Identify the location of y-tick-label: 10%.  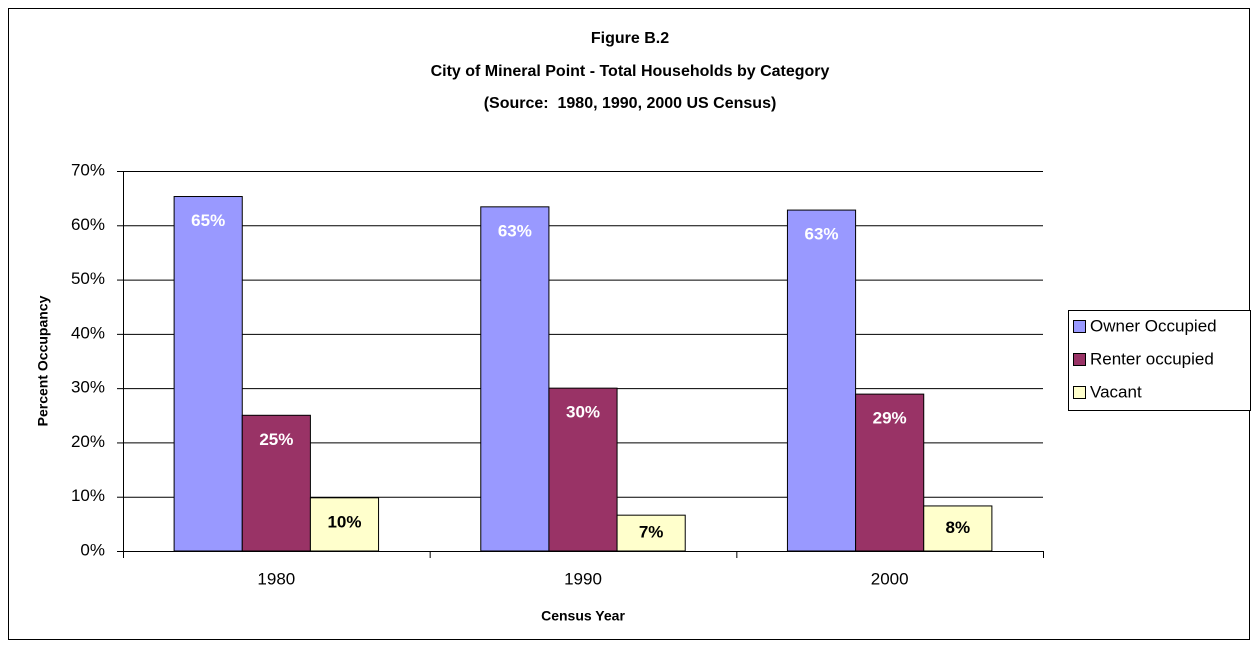
(88, 495).